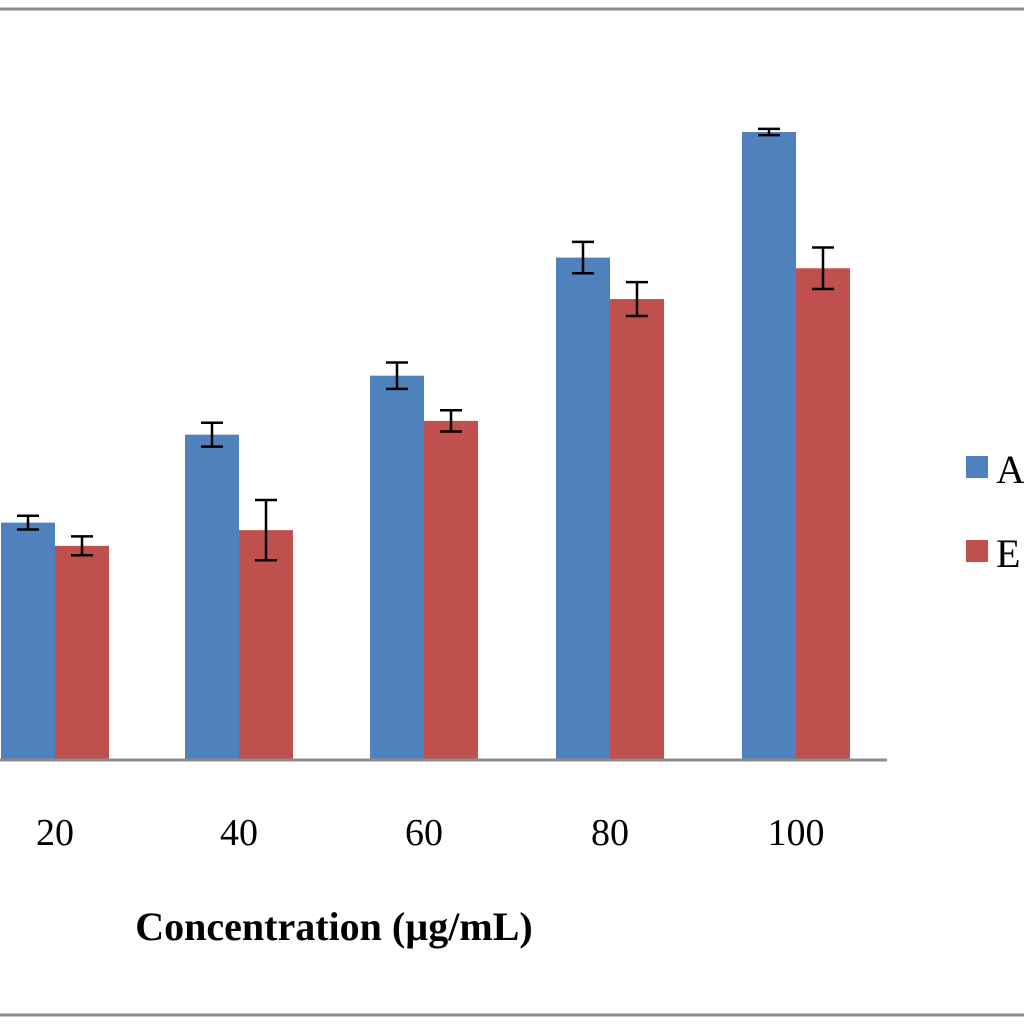 Image resolution: width=1024 pixels, height=1029 pixels. Describe the element at coordinates (610, 833) in the screenshot. I see `x-tick-label-80: 80` at that location.